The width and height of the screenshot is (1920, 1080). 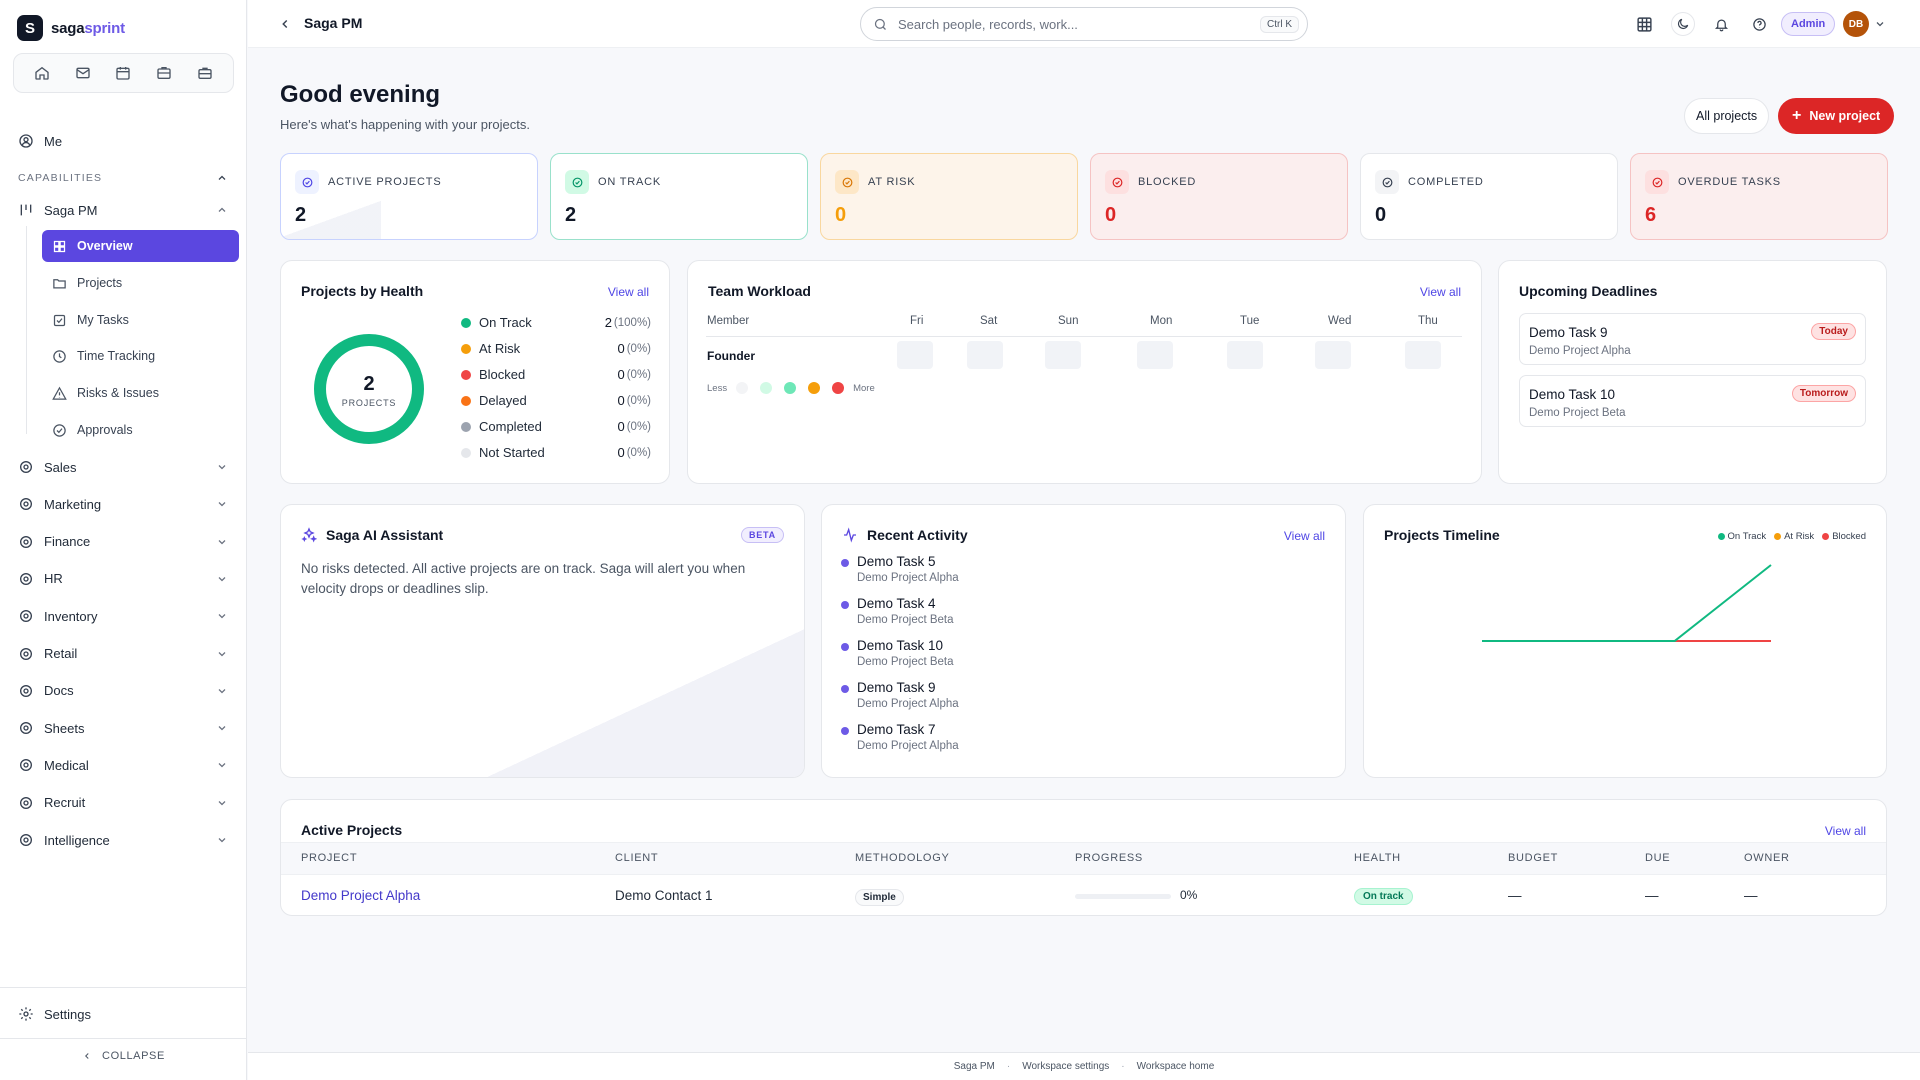 What do you see at coordinates (140, 356) in the screenshot?
I see `sidebar-item-time-tracking: Time Tracking` at bounding box center [140, 356].